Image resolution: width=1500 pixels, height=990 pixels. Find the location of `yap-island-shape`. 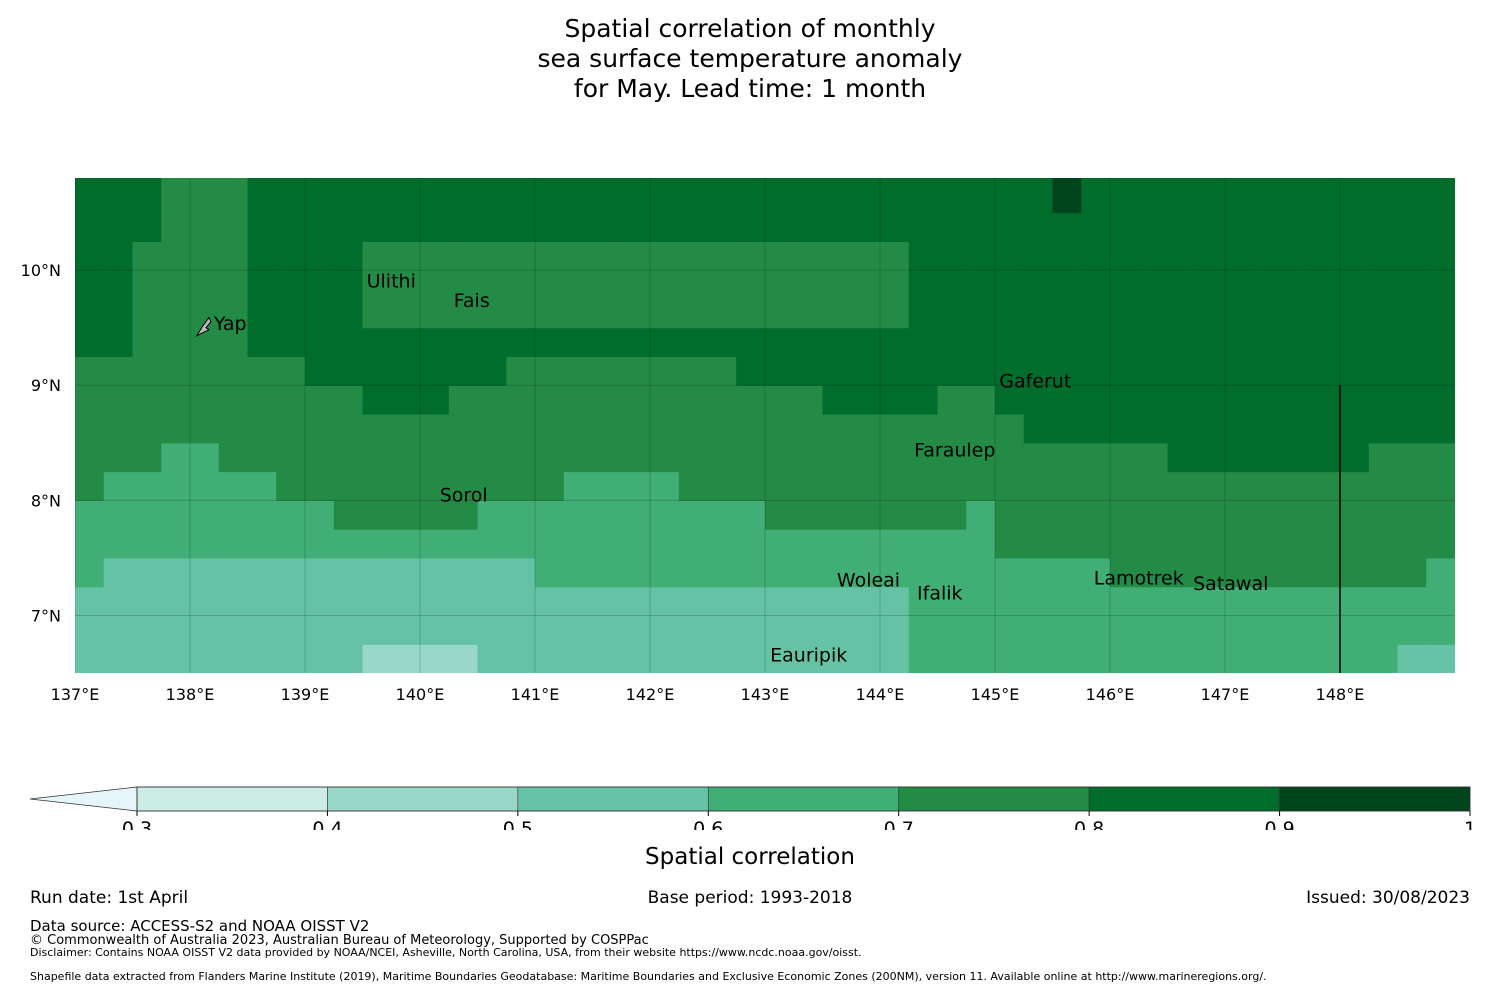

yap-island-shape is located at coordinates (203, 326).